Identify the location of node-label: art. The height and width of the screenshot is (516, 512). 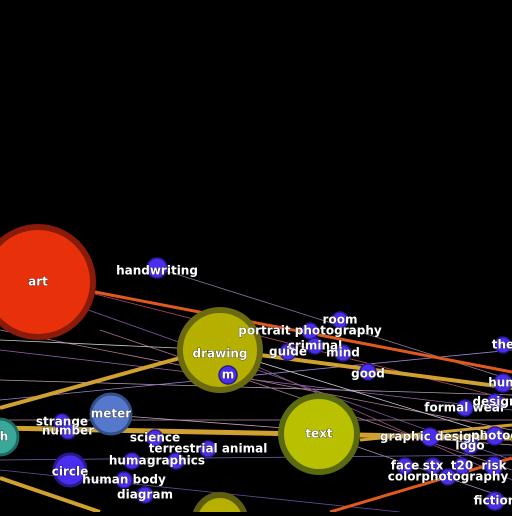
(38, 282).